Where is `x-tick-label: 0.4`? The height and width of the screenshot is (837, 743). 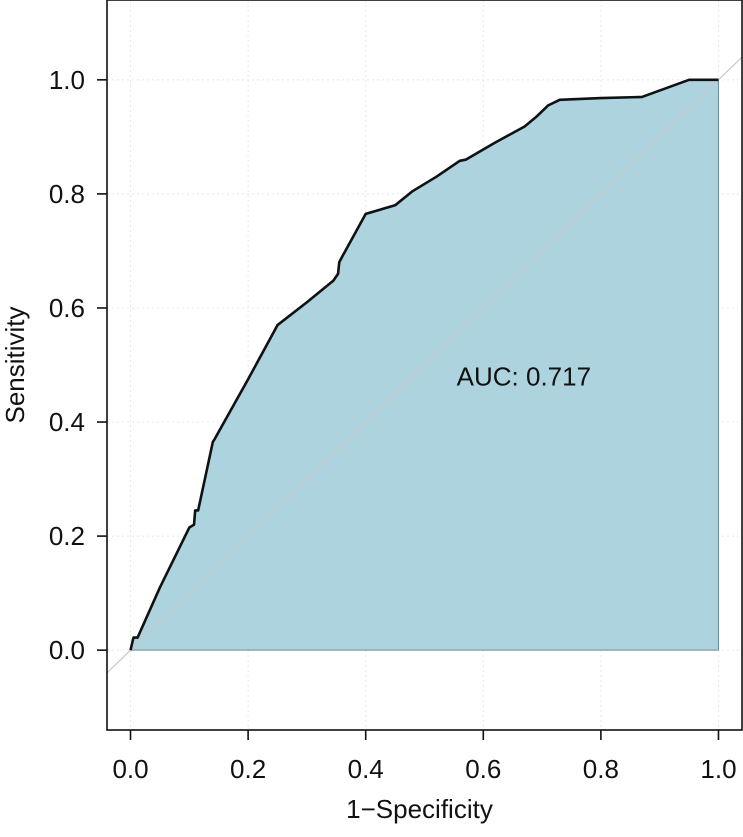 x-tick-label: 0.4 is located at coordinates (366, 769).